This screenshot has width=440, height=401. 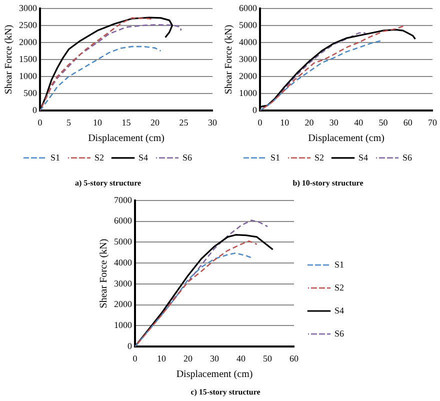 What do you see at coordinates (123, 199) in the screenshot?
I see `y-tick-label: 7000` at bounding box center [123, 199].